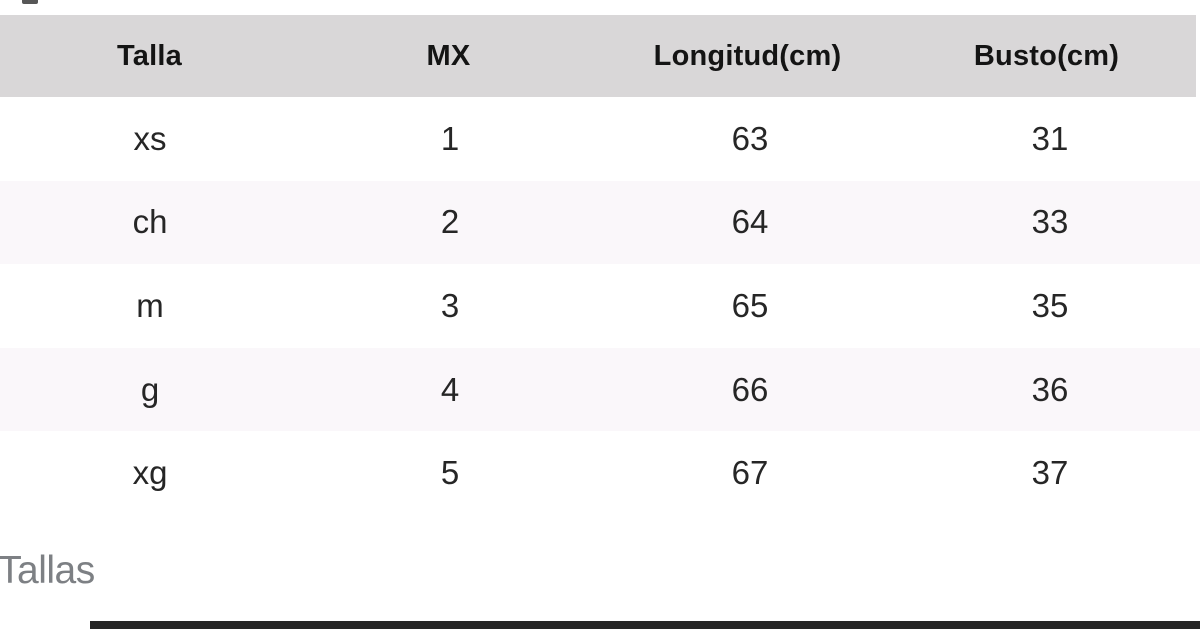 The image size is (1200, 629). What do you see at coordinates (150, 305) in the screenshot?
I see `cell-talla: m` at bounding box center [150, 305].